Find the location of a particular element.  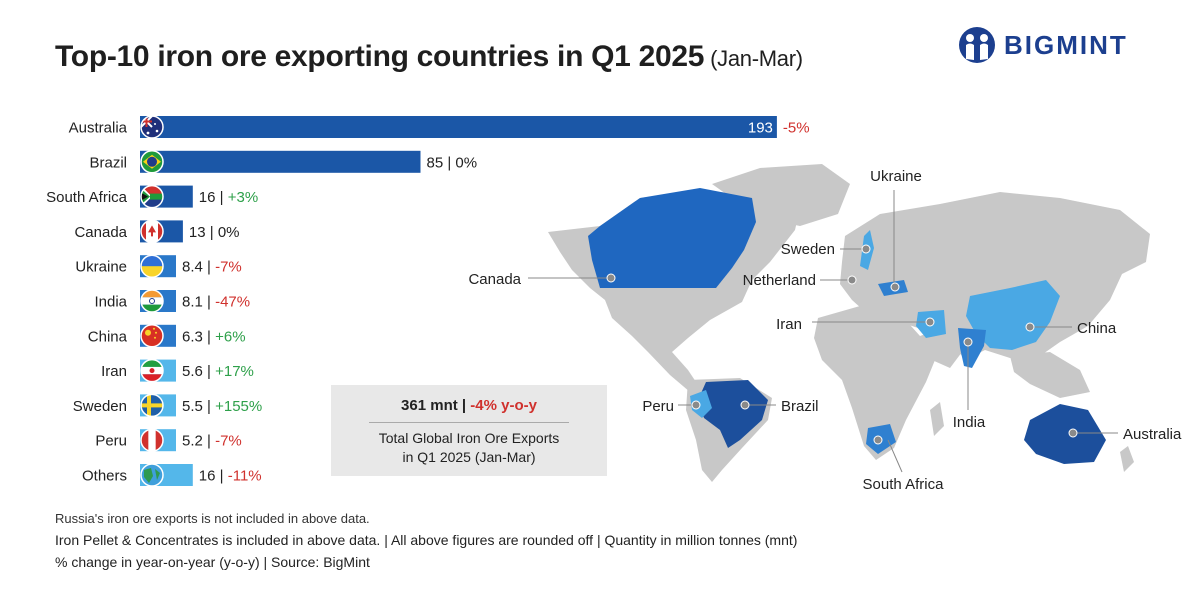

bar-value-echo: 5.2 | is located at coordinates (198, 441).